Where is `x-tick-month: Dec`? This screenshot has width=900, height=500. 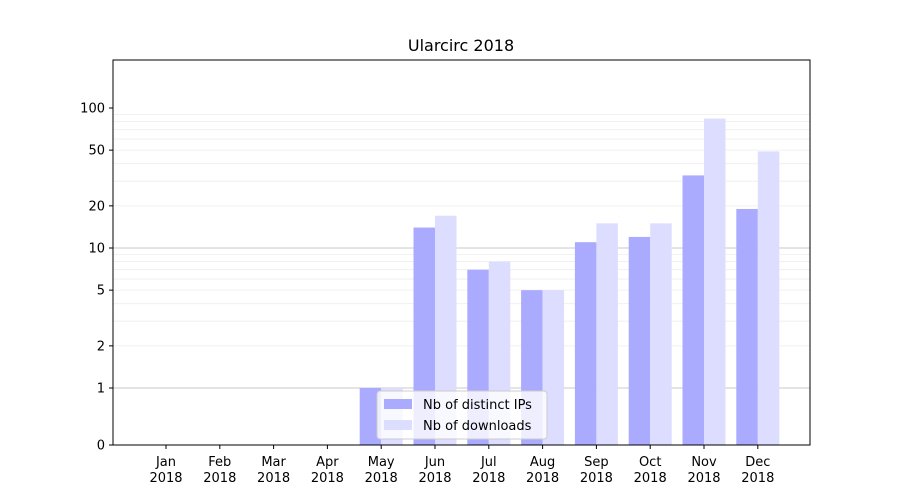
x-tick-month: Dec is located at coordinates (757, 462).